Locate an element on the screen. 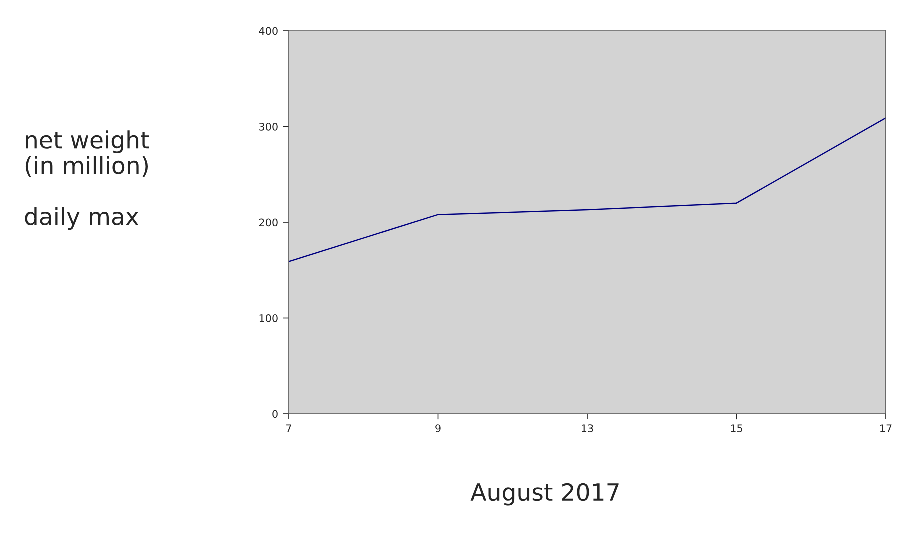 The width and height of the screenshot is (914, 536). x-axis-title: August 2017 is located at coordinates (544, 494).